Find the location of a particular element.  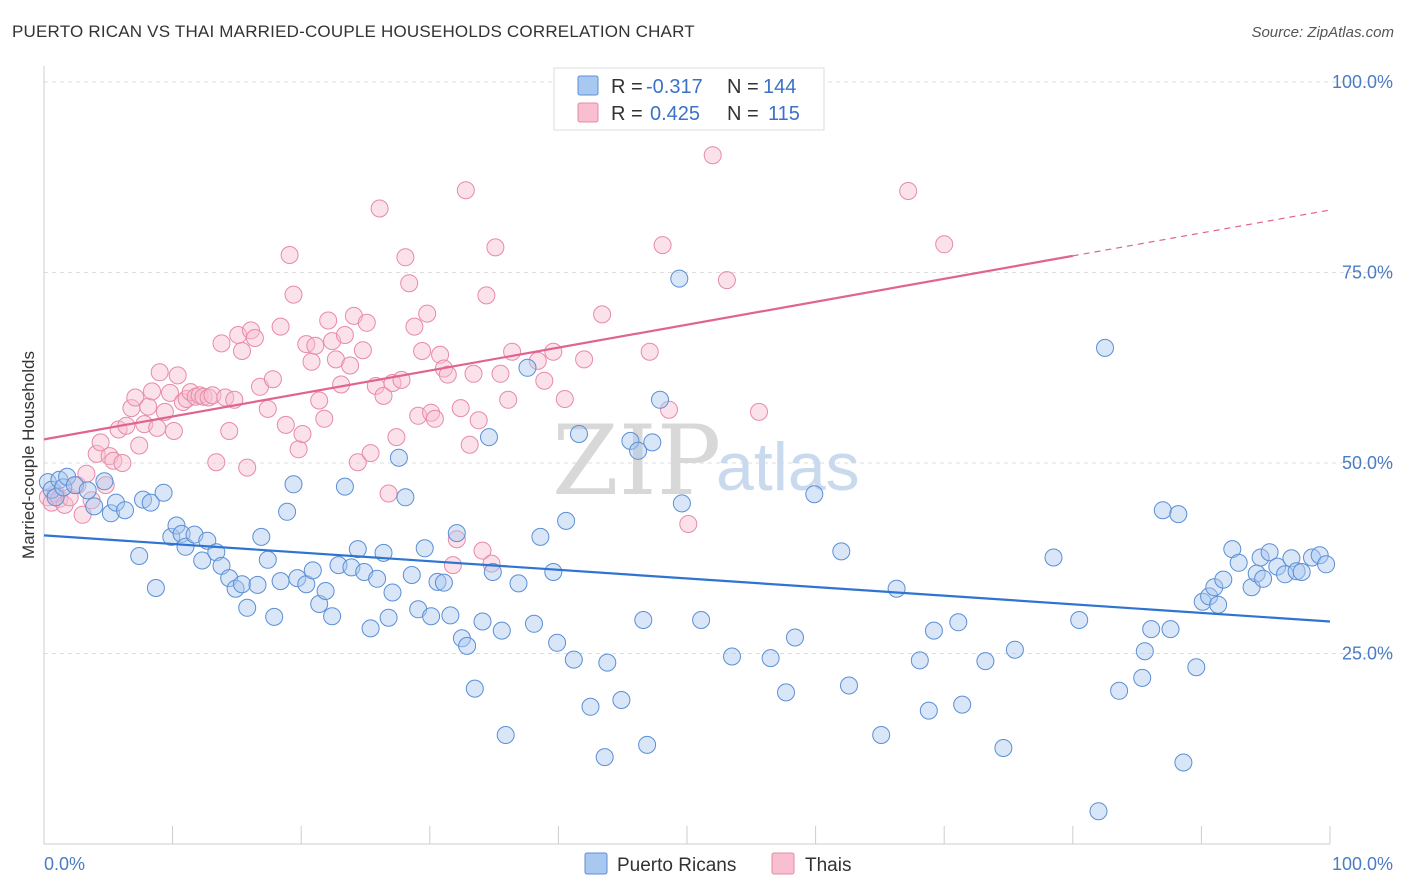

bottom-legend-swatch-pink is located at coordinates (783, 863).